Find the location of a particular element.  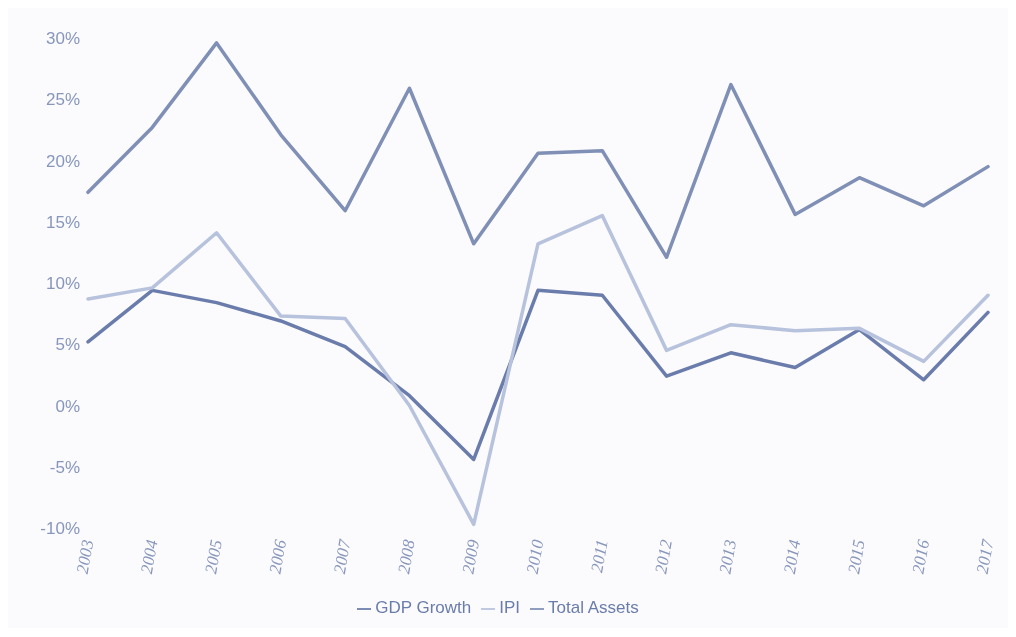

y-tick-label: 5% is located at coordinates (67, 345).